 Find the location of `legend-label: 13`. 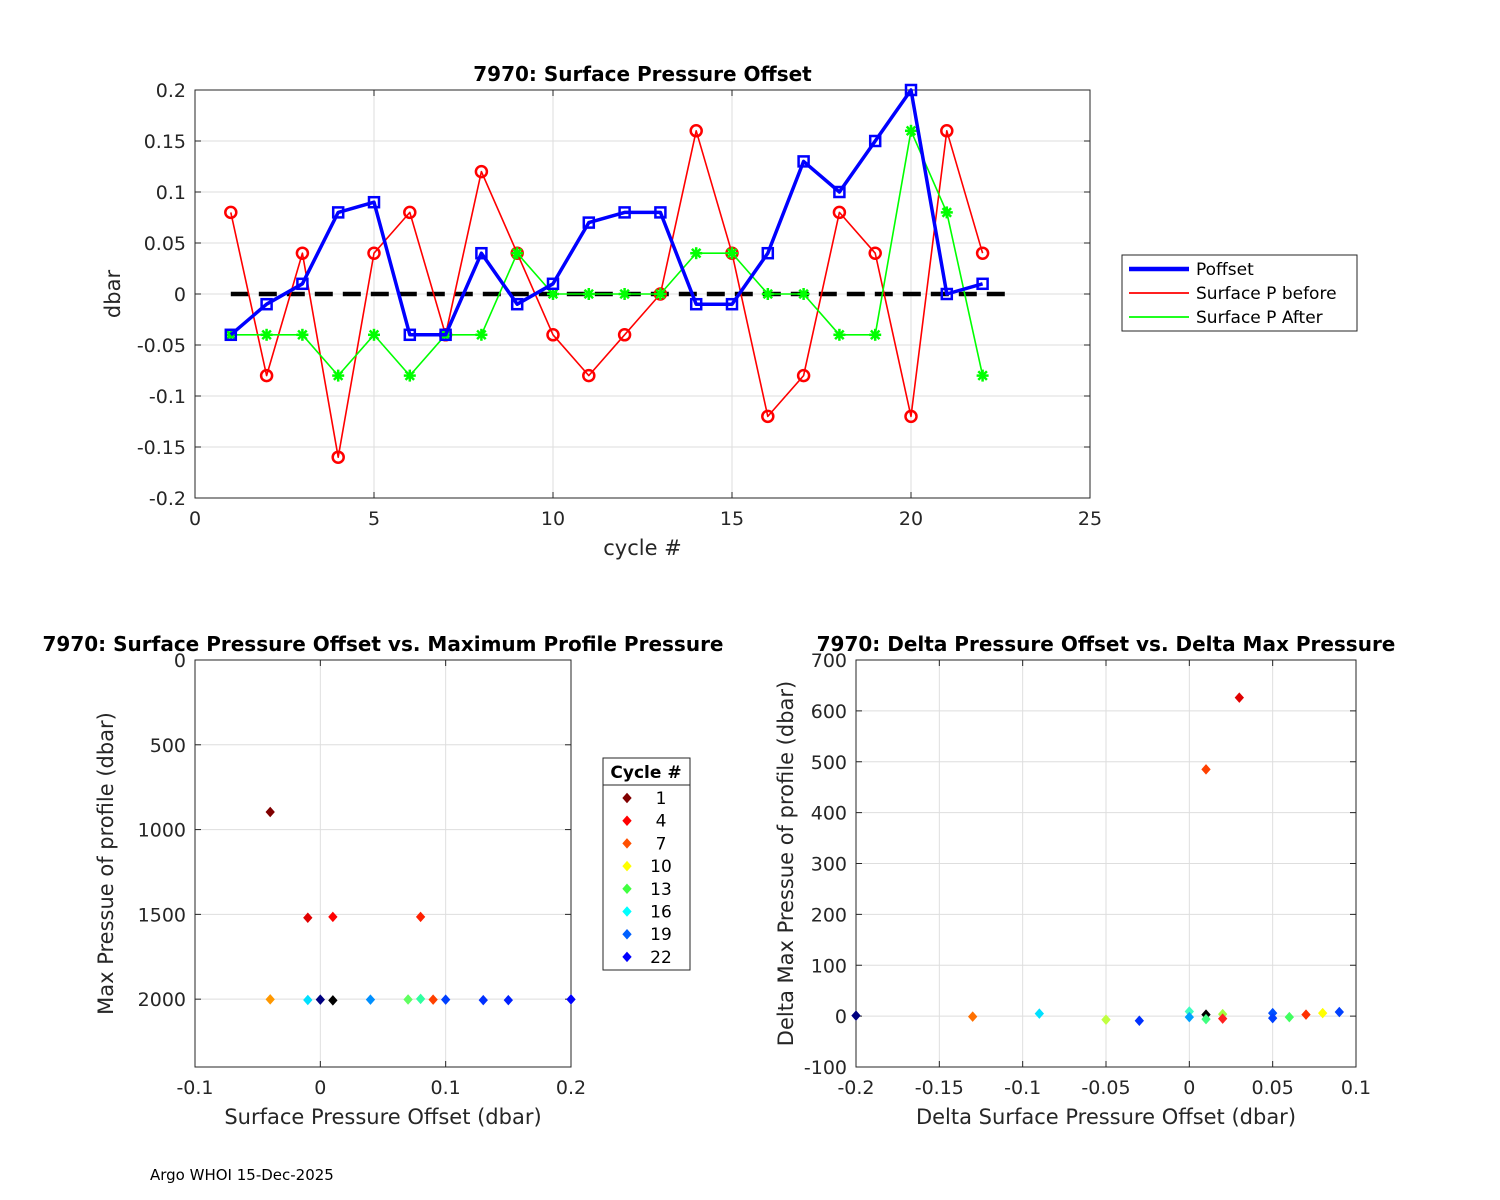

legend-label: 13 is located at coordinates (661, 890).